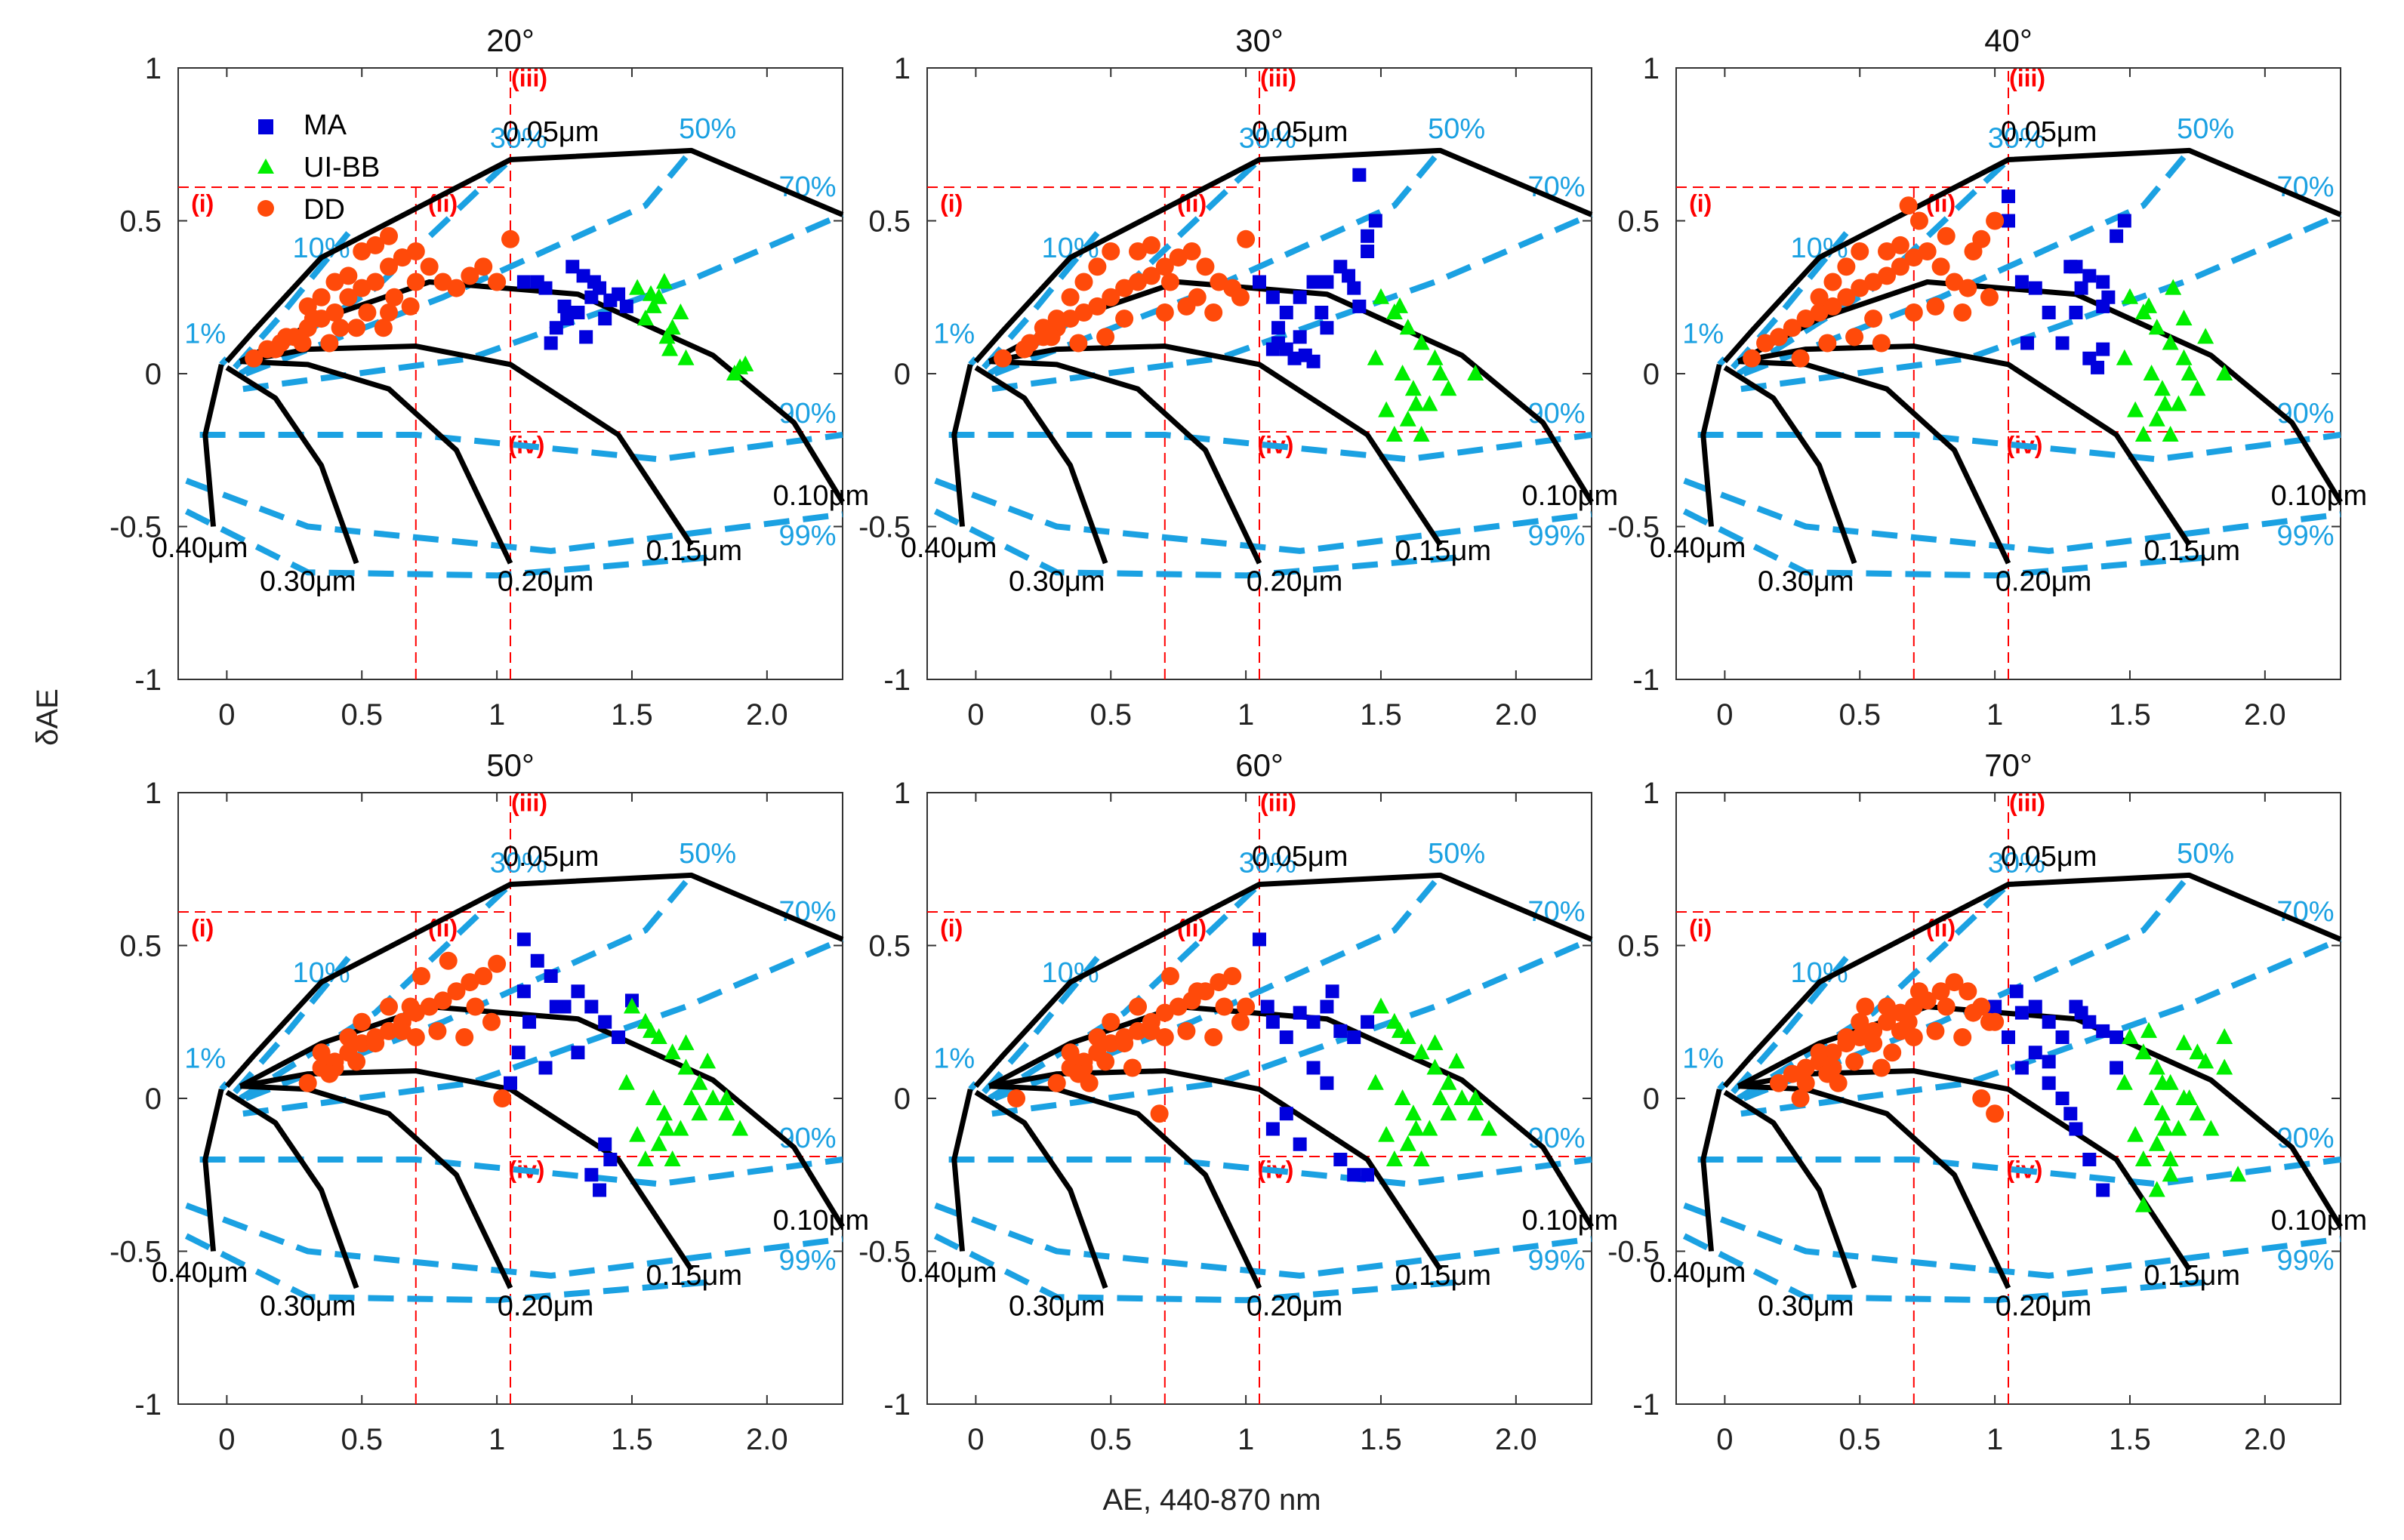  Describe the element at coordinates (2008, 765) in the screenshot. I see `panel-title: 70°` at that location.